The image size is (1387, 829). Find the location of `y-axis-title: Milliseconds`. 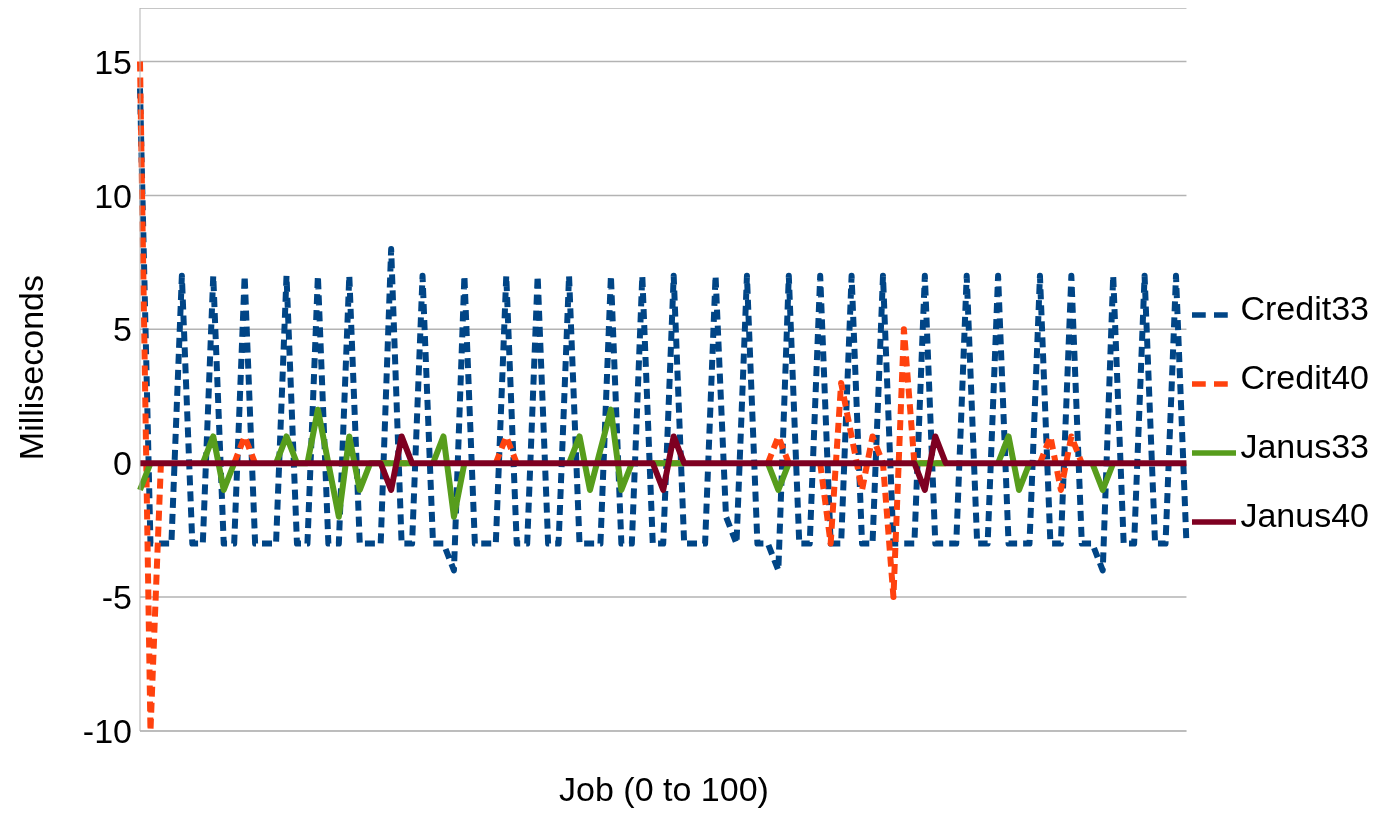

y-axis-title: Milliseconds is located at coordinates (31, 368).